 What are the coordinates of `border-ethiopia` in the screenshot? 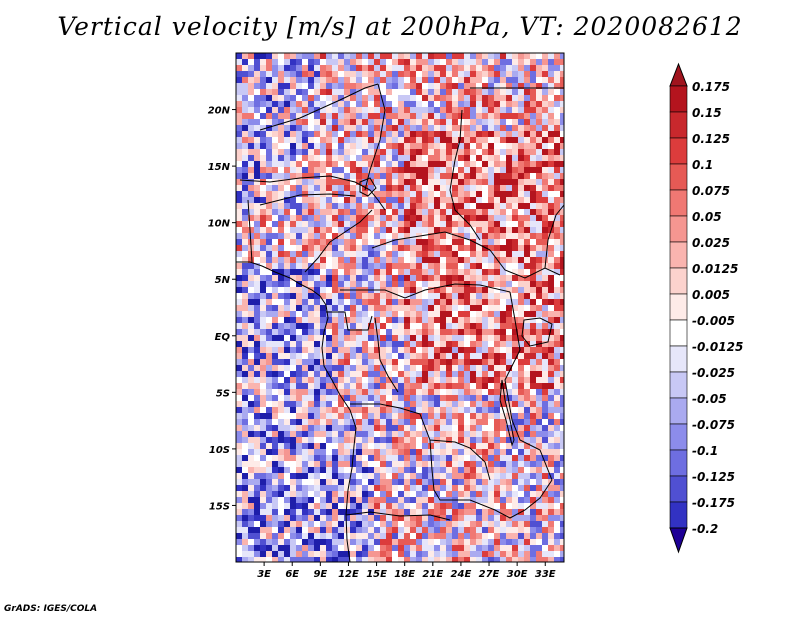 It's located at (554, 236).